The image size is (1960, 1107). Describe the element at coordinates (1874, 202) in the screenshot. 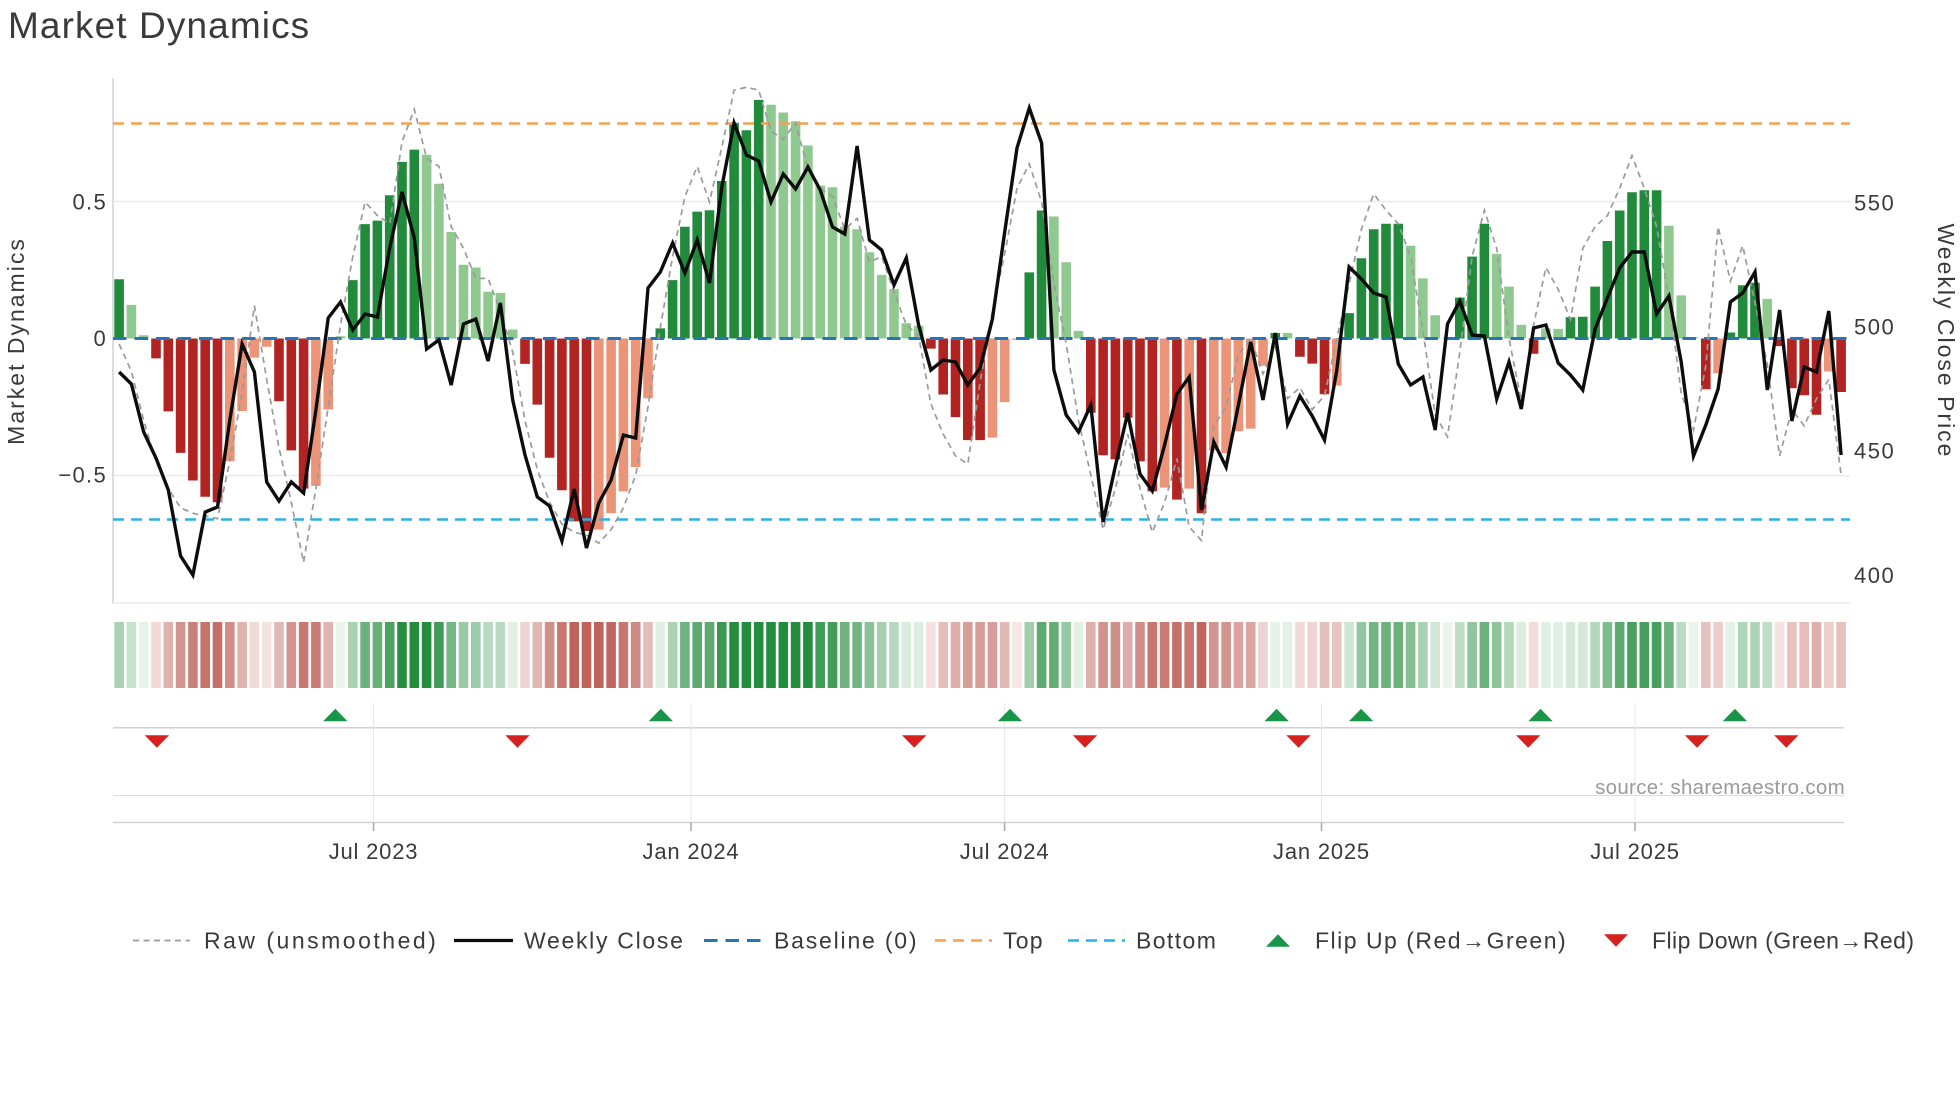

I see `svg-text: 550` at that location.